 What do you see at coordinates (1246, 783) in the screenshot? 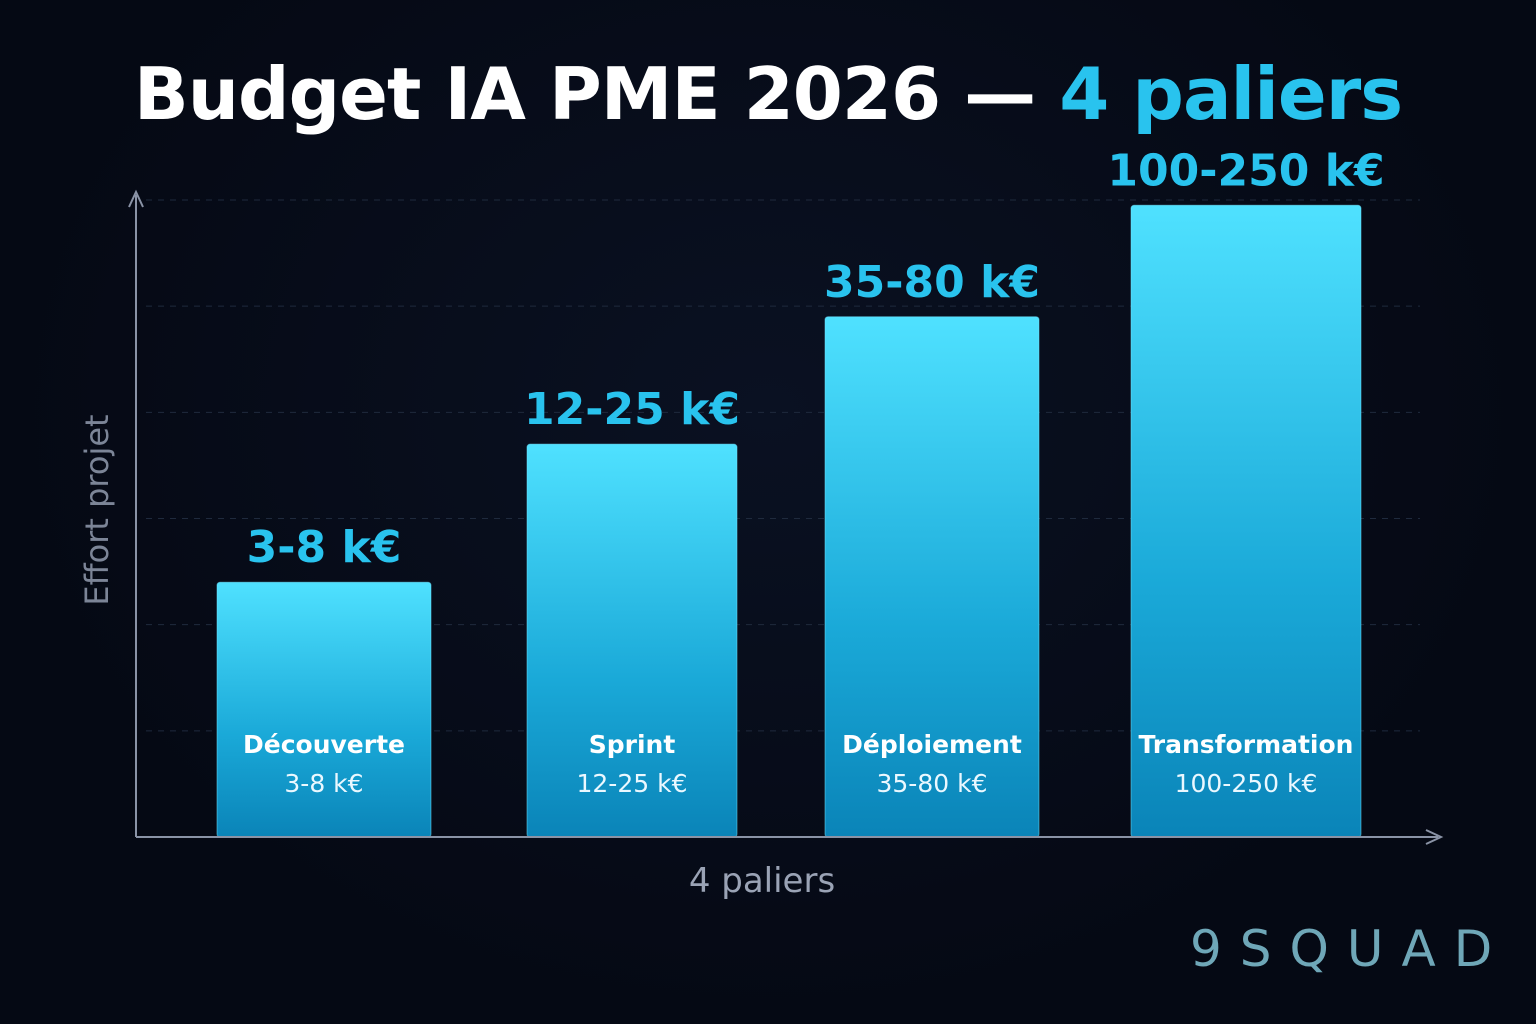
I see `bar-inner-value: 100-250 k€` at bounding box center [1246, 783].